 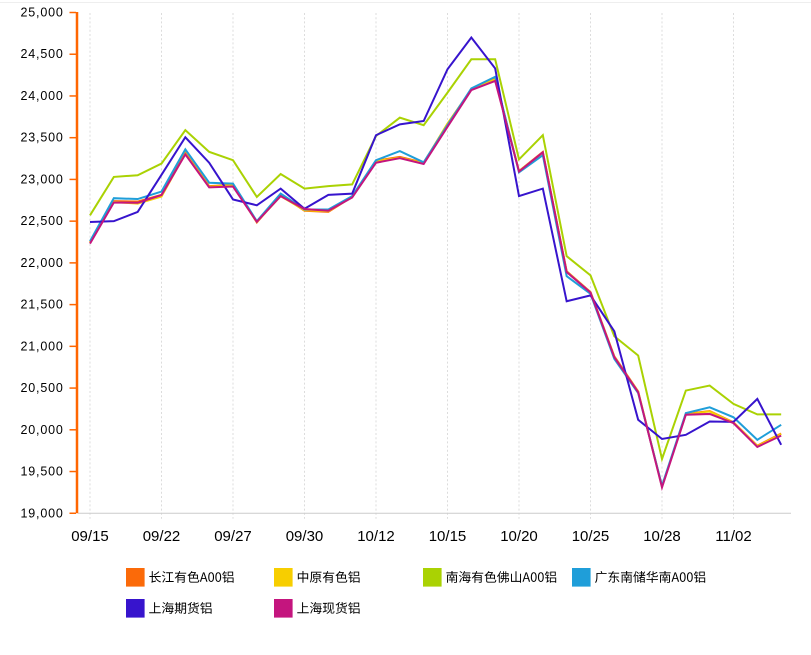 What do you see at coordinates (233, 536) in the screenshot?
I see `svg-text: 09/27` at bounding box center [233, 536].